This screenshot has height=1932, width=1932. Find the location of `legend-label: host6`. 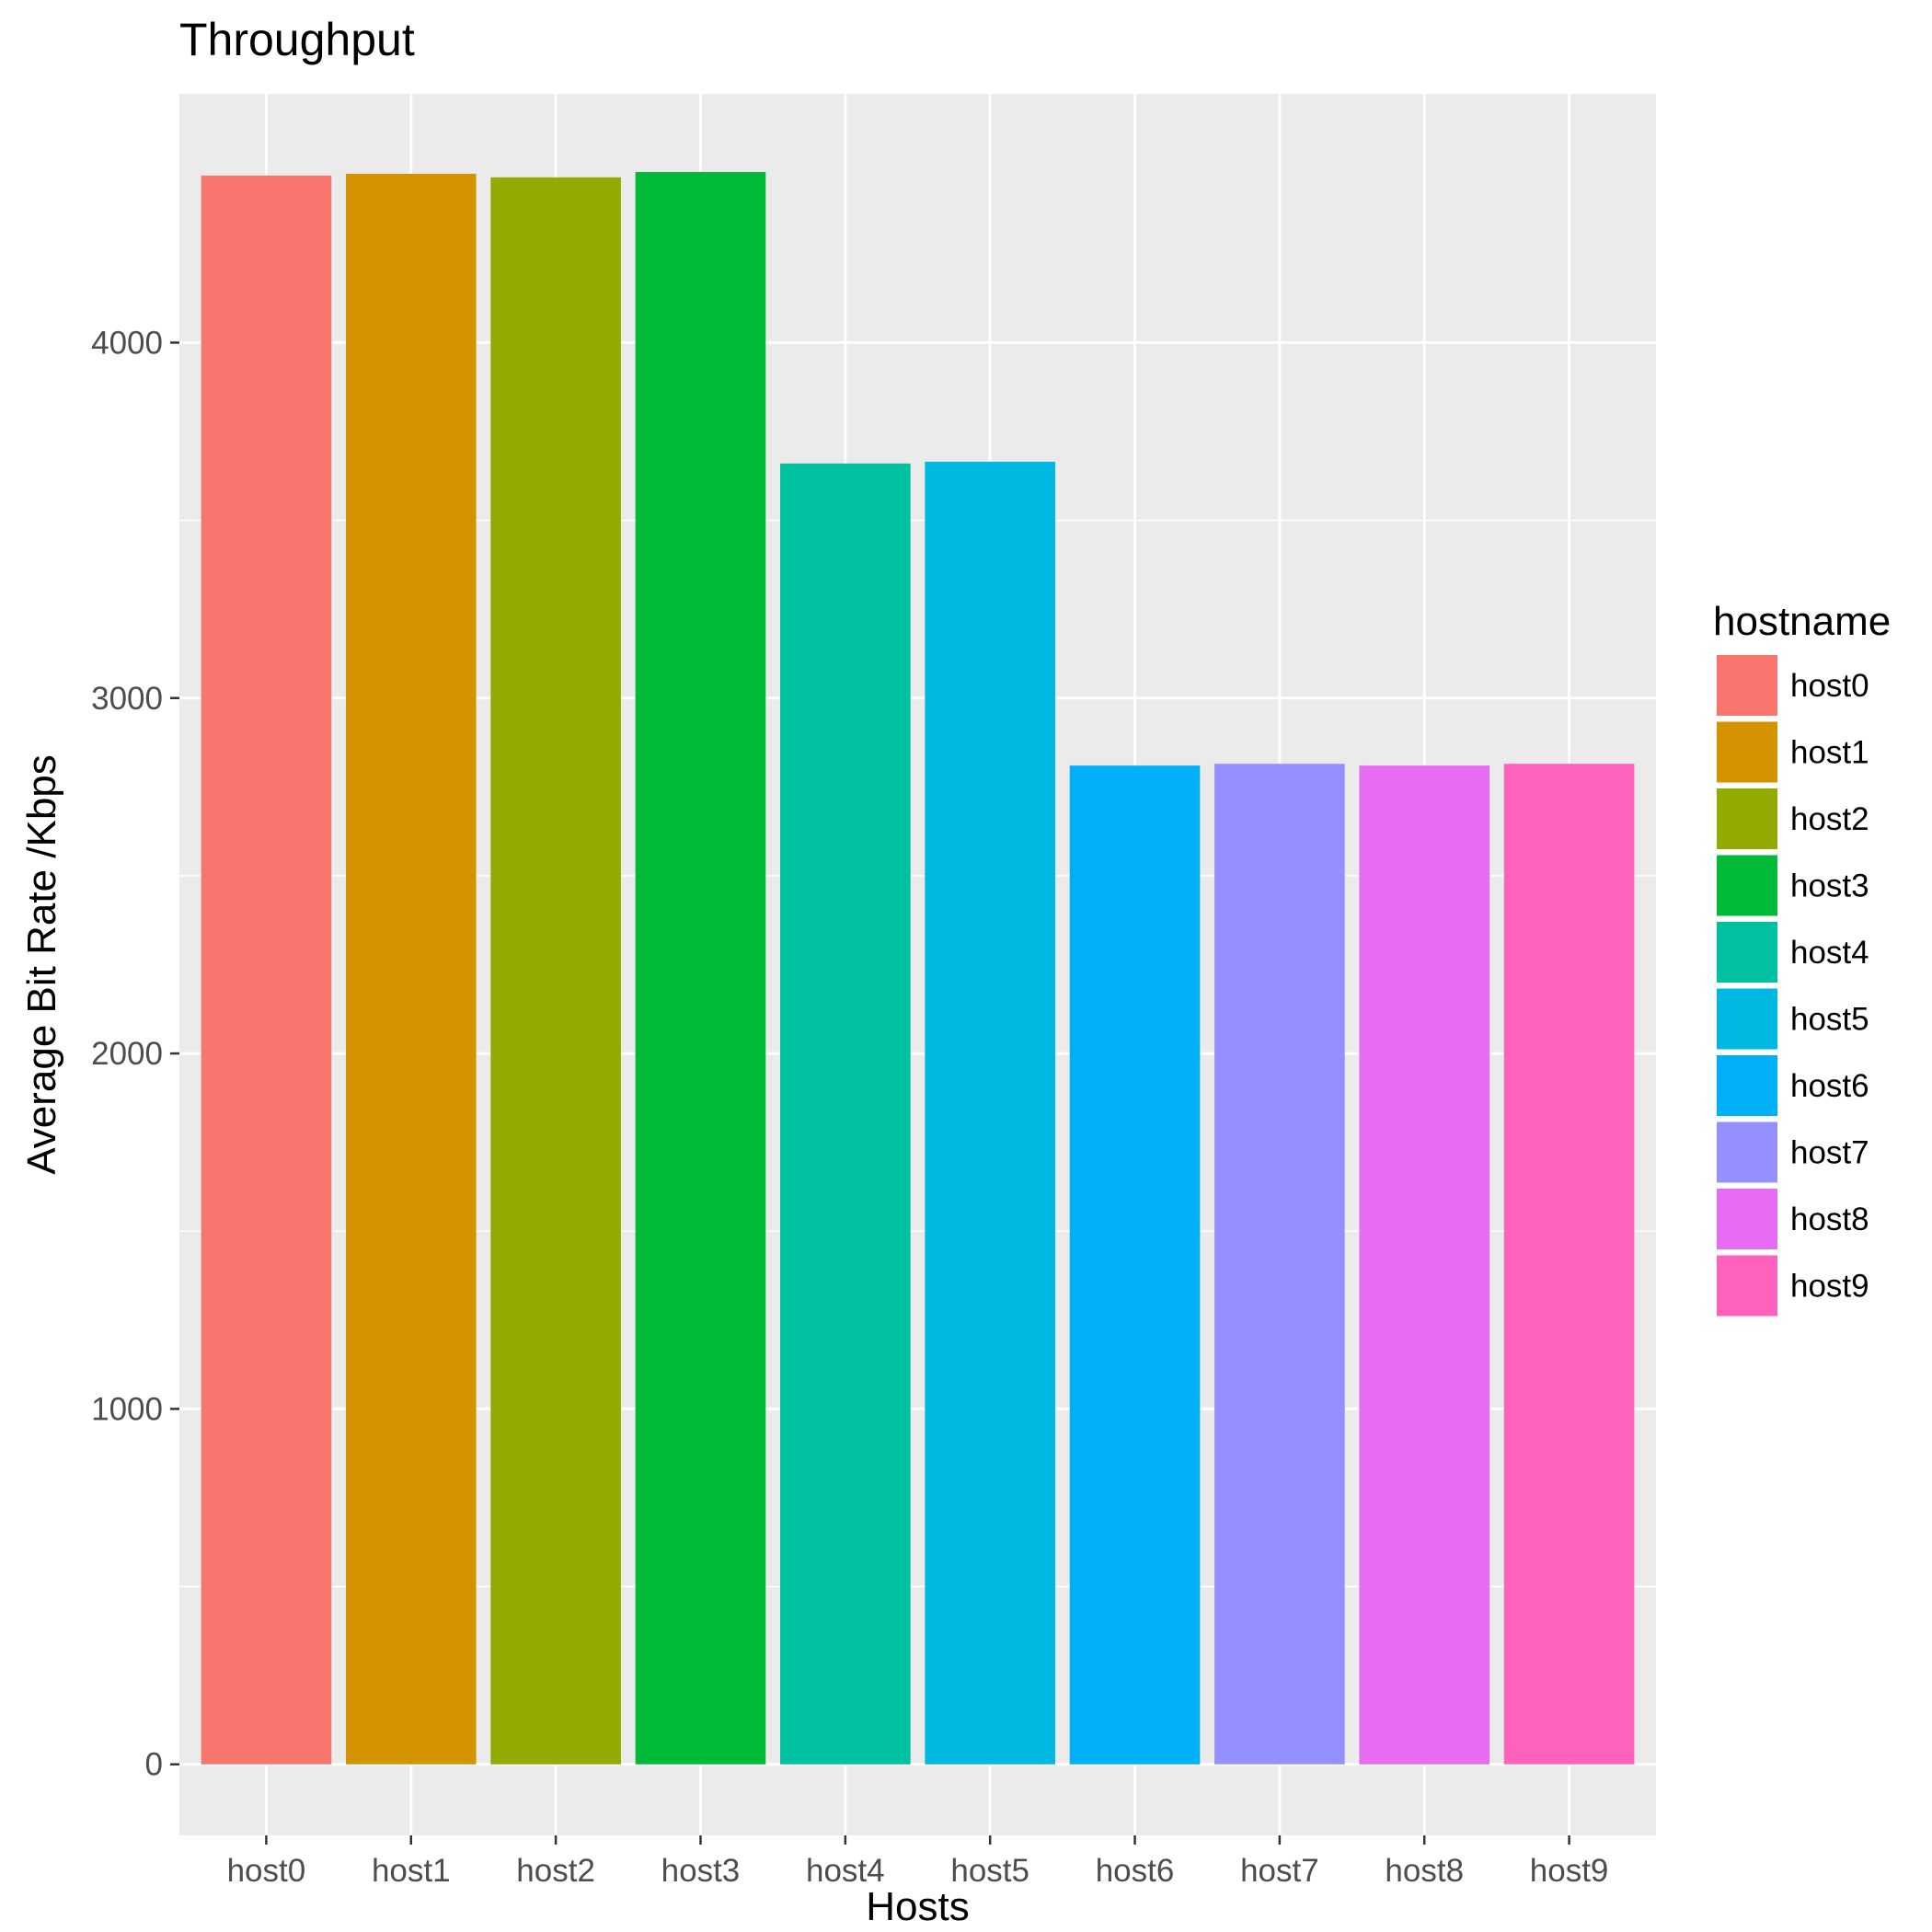

legend-label: host6 is located at coordinates (1829, 1086).